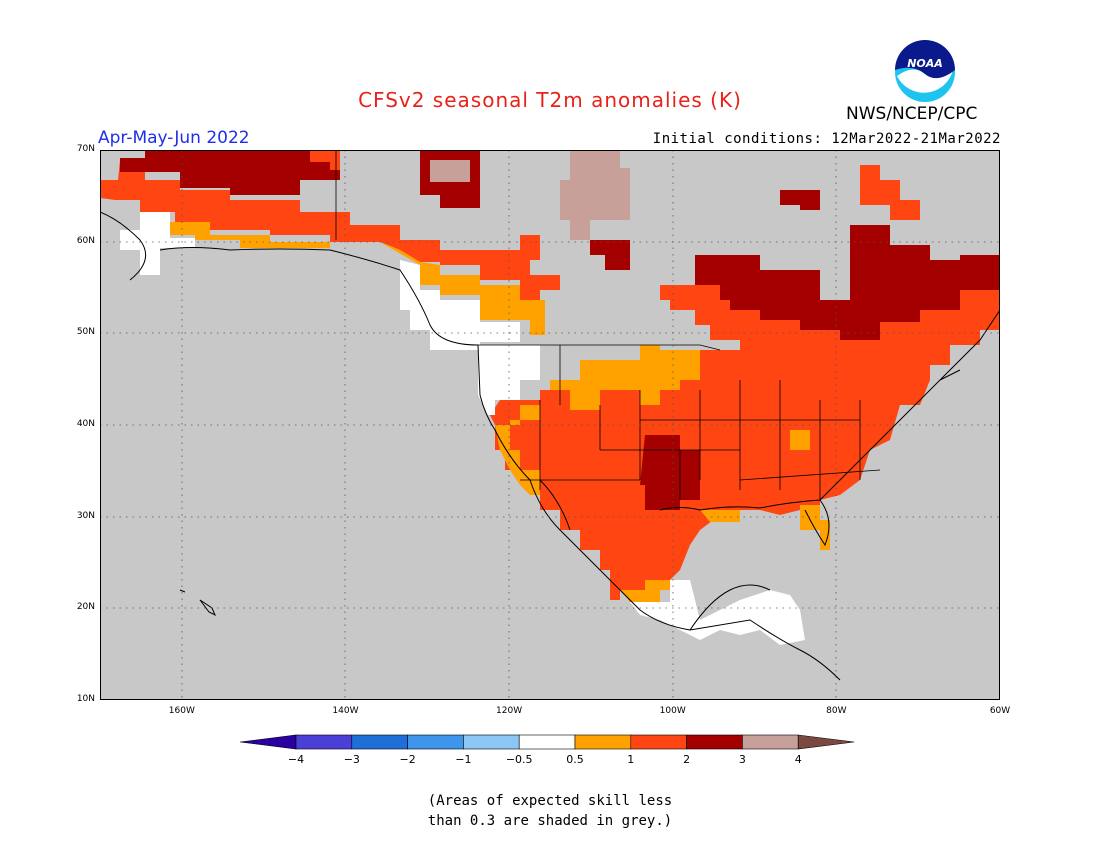  I want to click on southern-plains-dark-red, so click(670, 472).